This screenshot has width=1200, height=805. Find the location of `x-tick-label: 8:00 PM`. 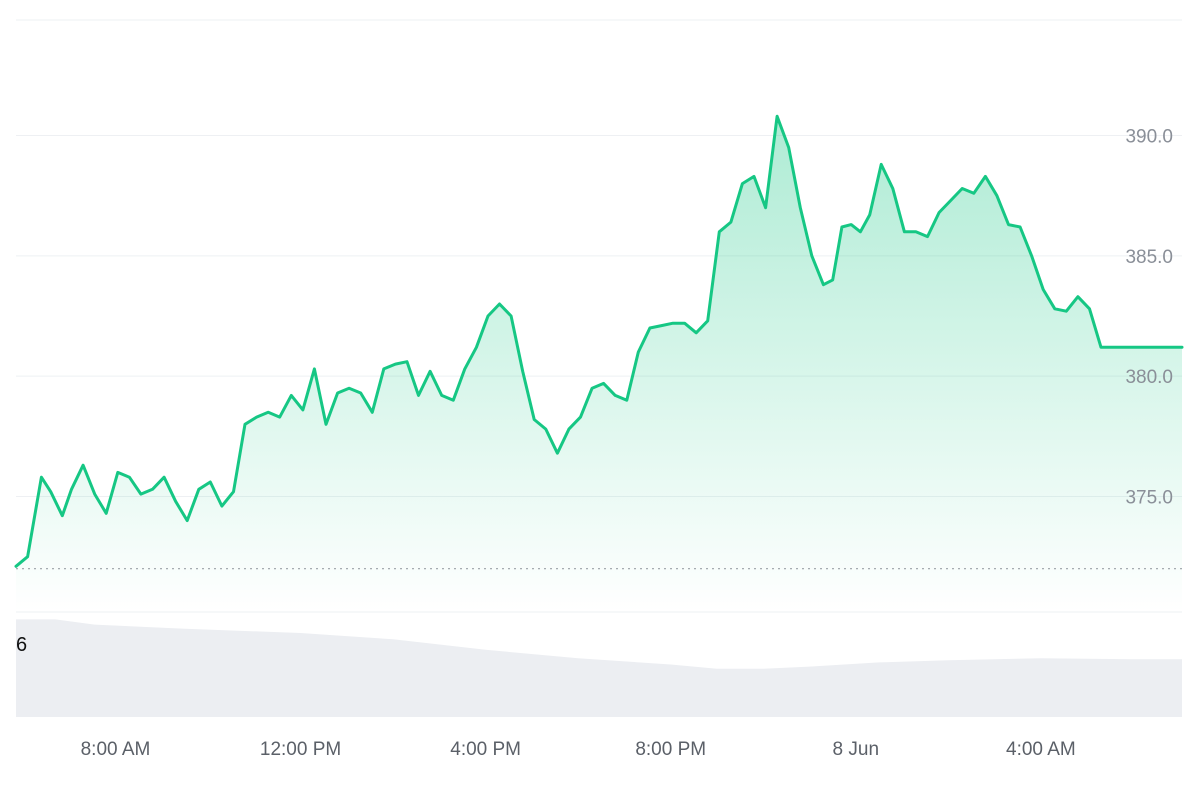

x-tick-label: 8:00 PM is located at coordinates (670, 749).